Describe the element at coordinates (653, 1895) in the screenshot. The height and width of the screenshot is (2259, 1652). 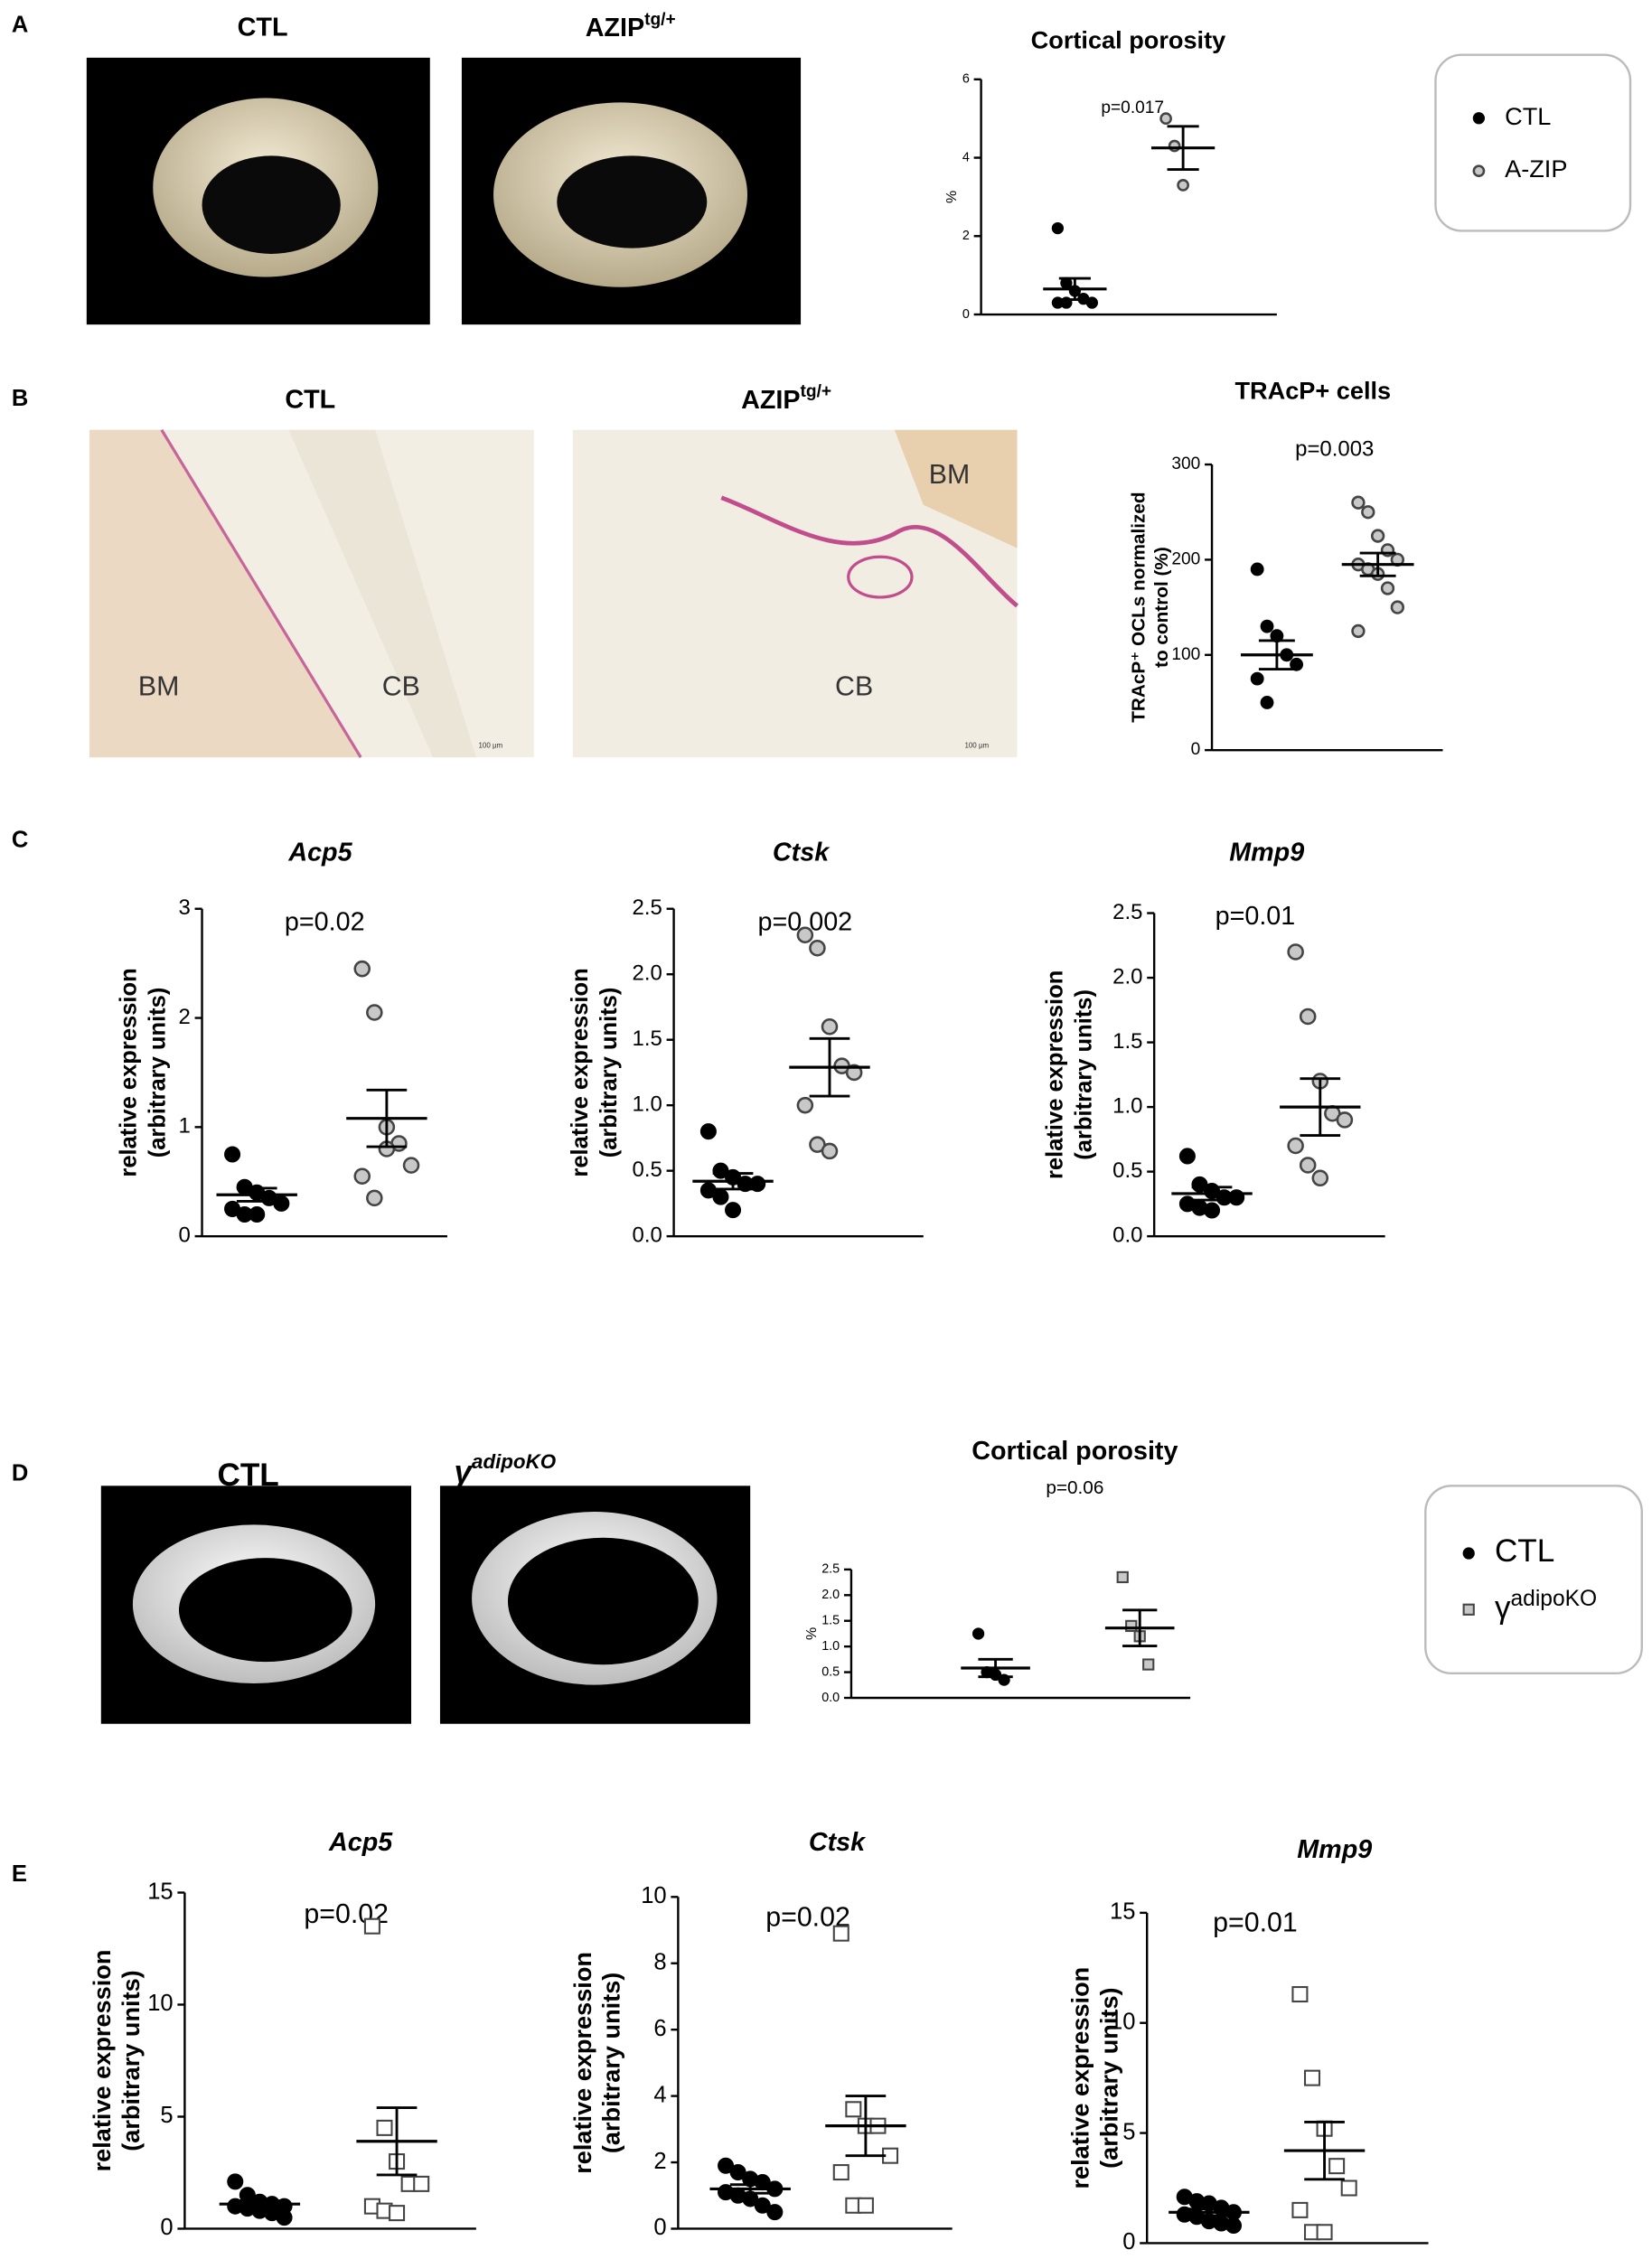
I see `y-tick-label: 10` at that location.